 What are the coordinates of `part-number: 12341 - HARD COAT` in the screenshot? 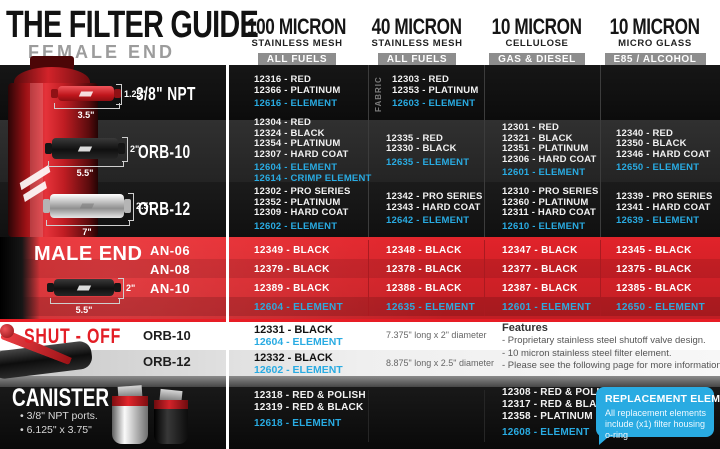 It's located at (663, 207).